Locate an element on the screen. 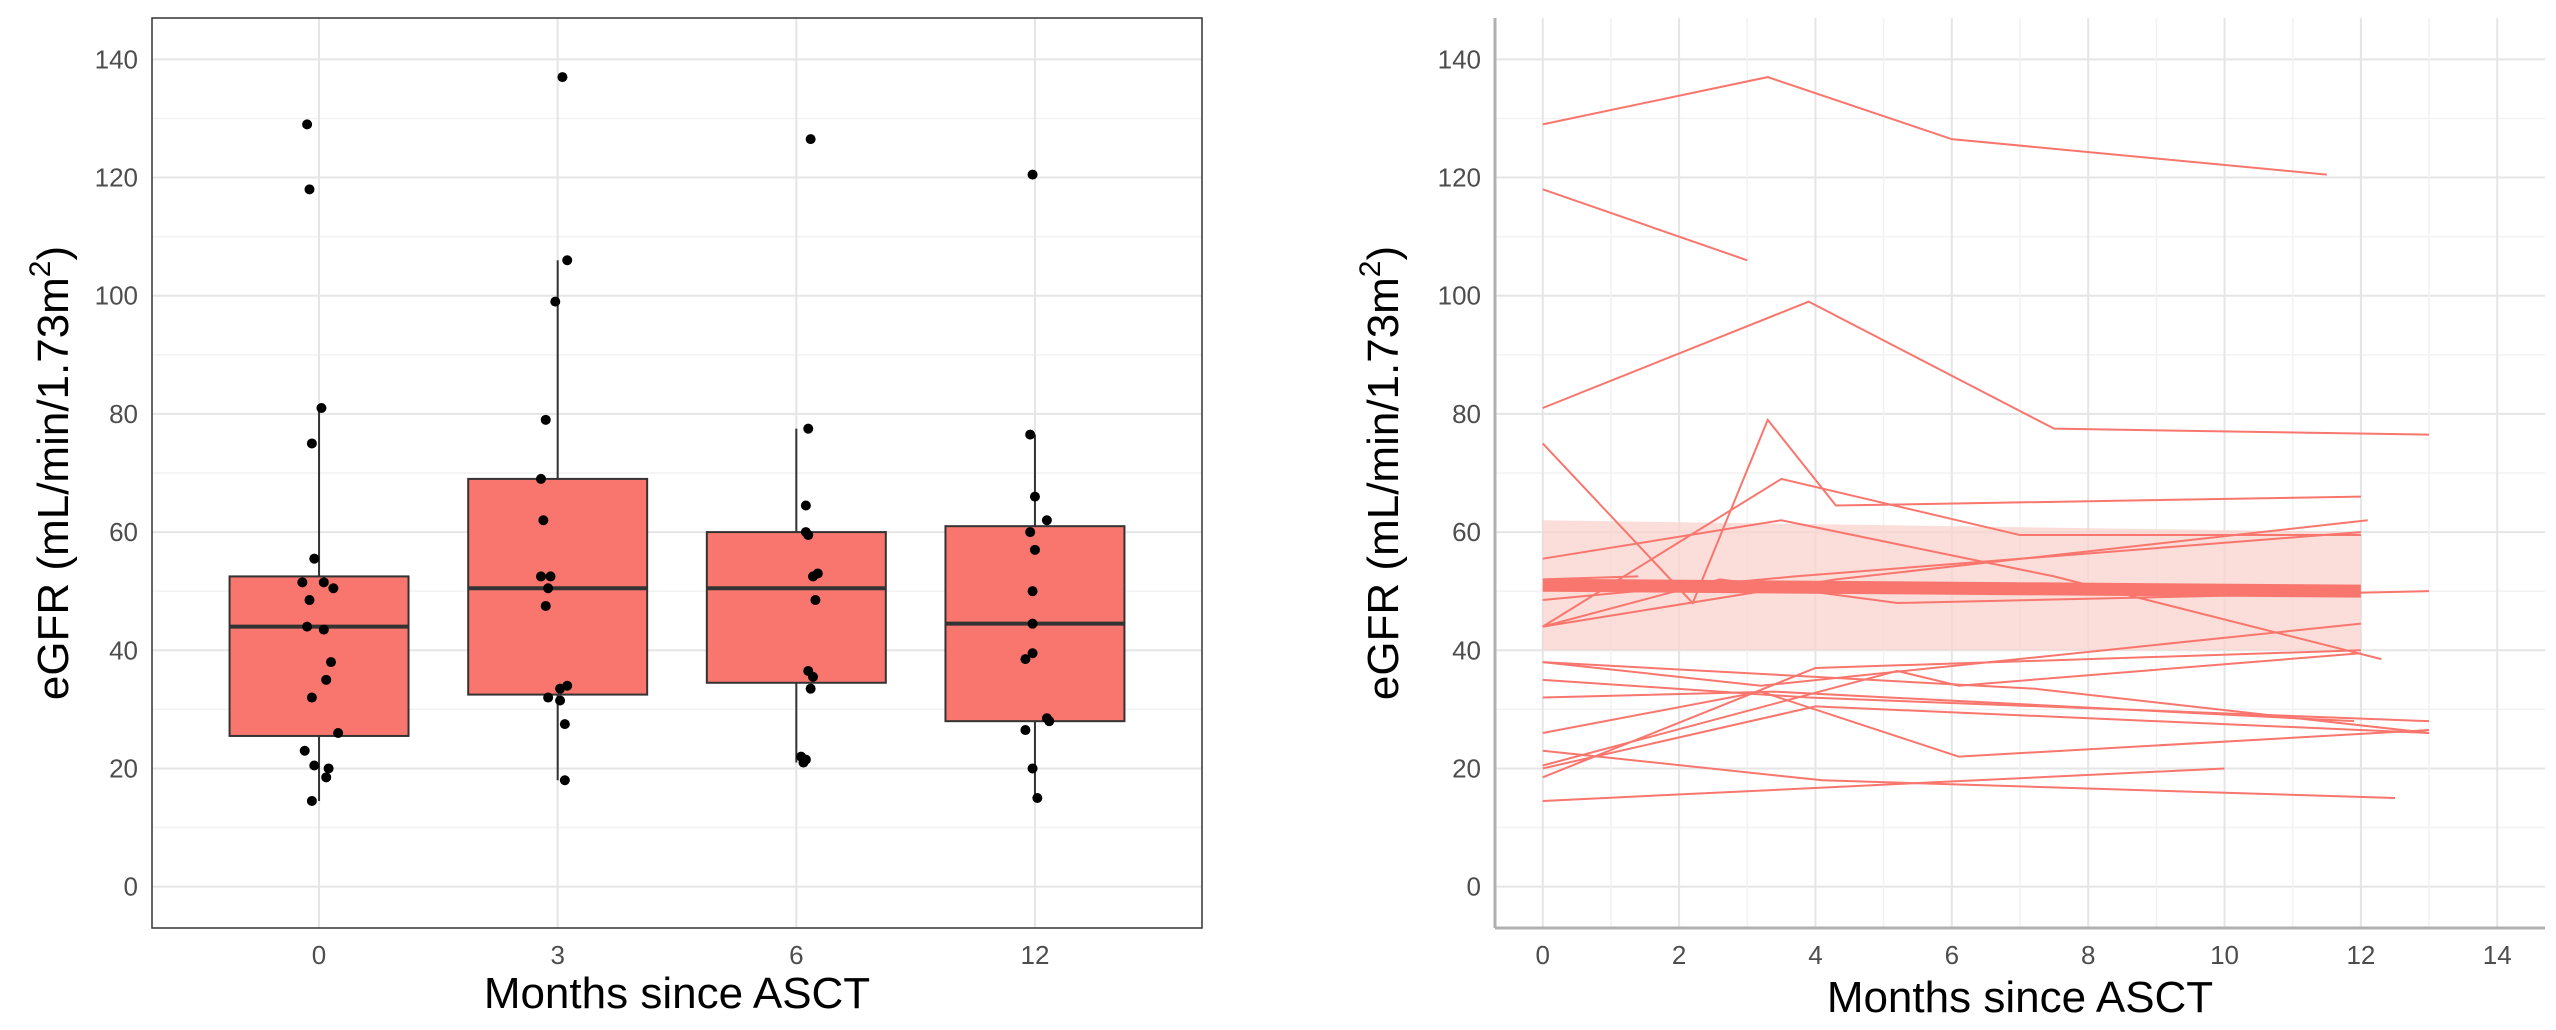 The width and height of the screenshot is (2556, 1030). spaghetti-x-tick-label: 0 is located at coordinates (1542, 955).